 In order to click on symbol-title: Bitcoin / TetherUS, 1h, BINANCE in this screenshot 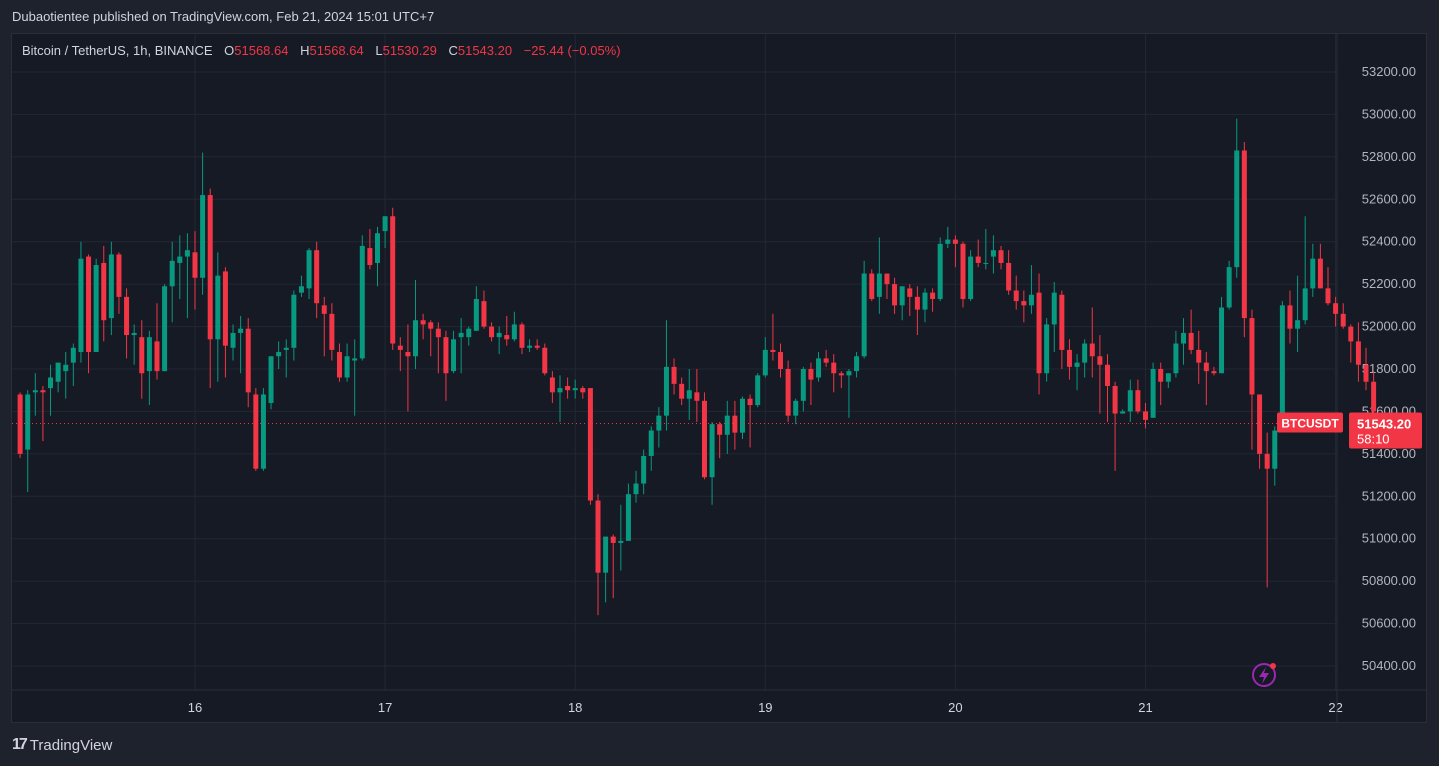, I will do `click(117, 50)`.